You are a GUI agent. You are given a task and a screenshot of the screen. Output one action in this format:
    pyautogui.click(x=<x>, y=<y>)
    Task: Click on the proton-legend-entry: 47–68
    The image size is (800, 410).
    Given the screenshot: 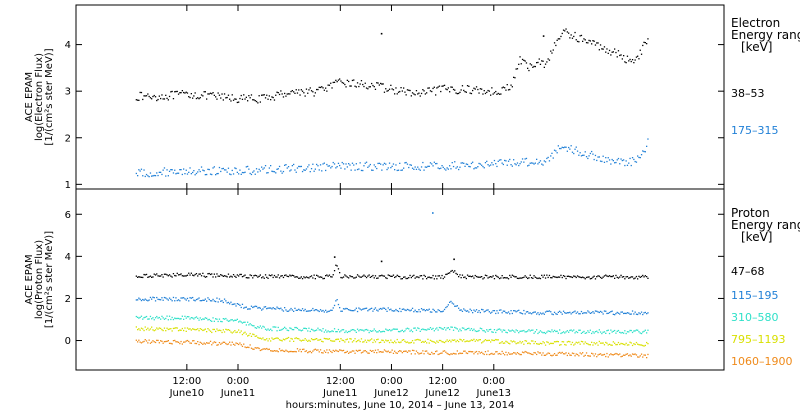 What is the action you would take?
    pyautogui.click(x=748, y=271)
    